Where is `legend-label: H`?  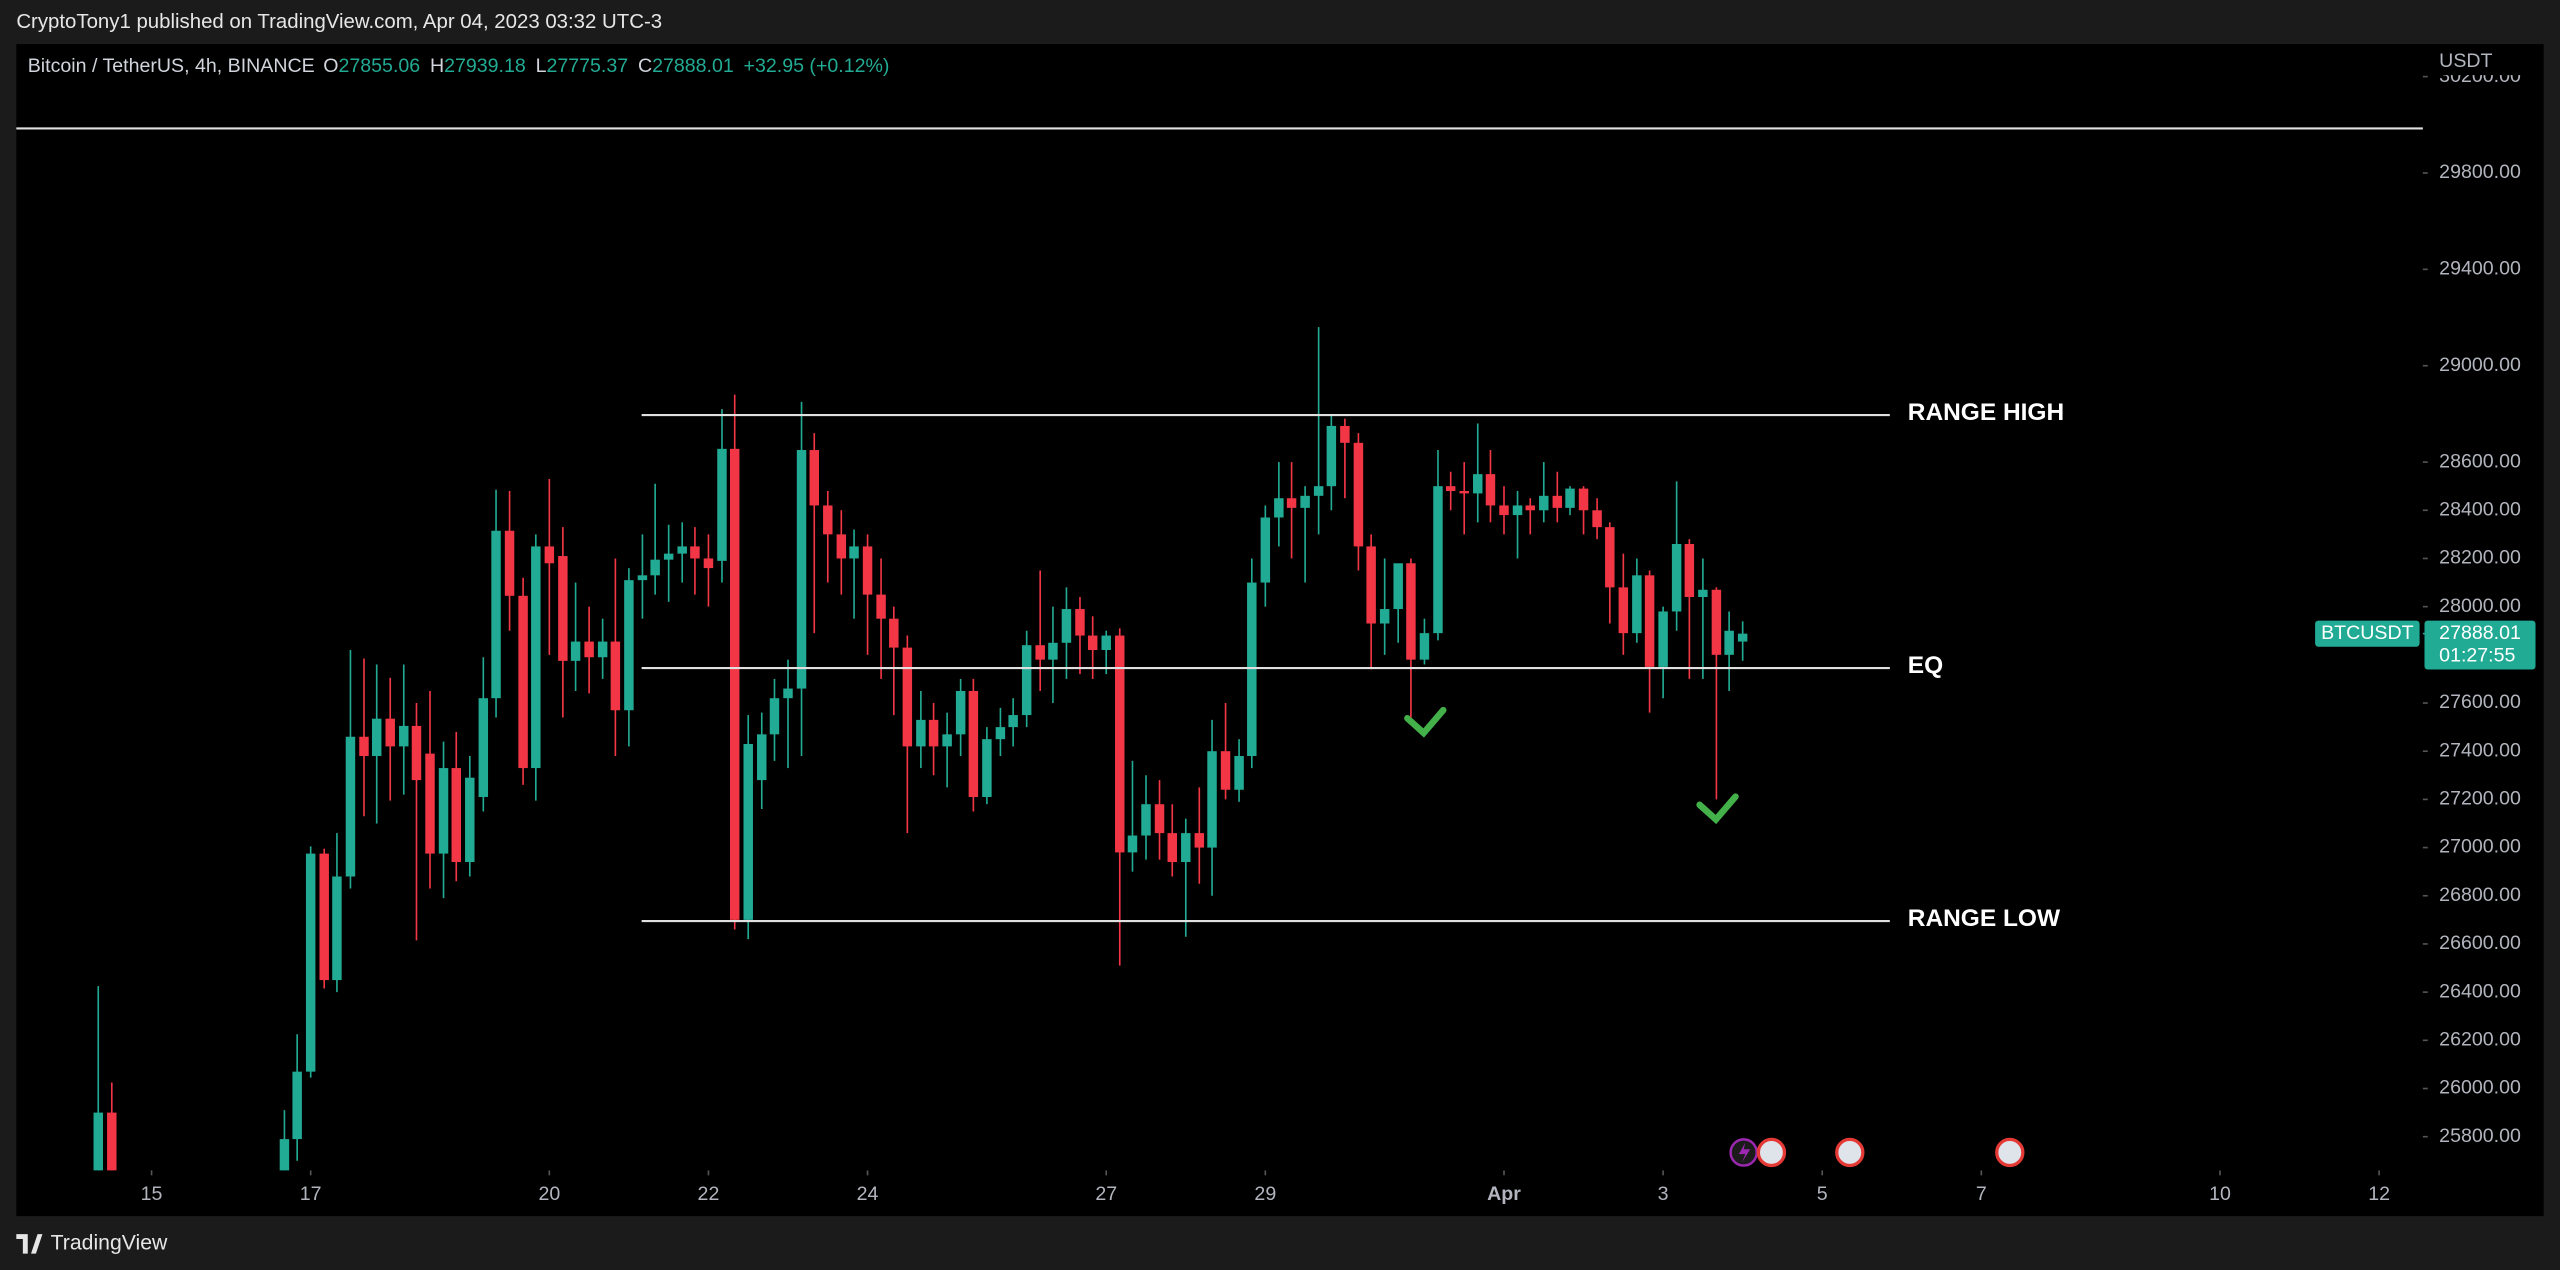 legend-label: H is located at coordinates (437, 66).